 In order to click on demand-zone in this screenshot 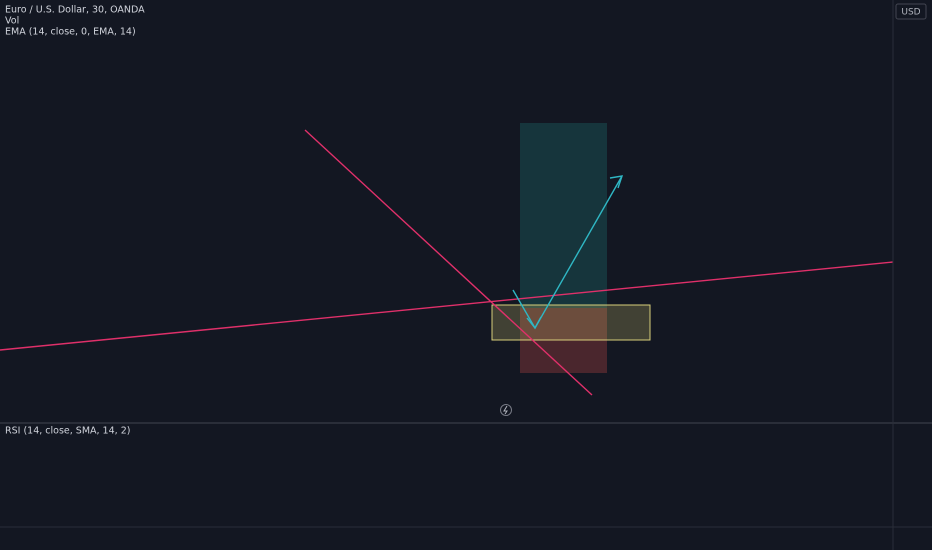, I will do `click(571, 322)`.